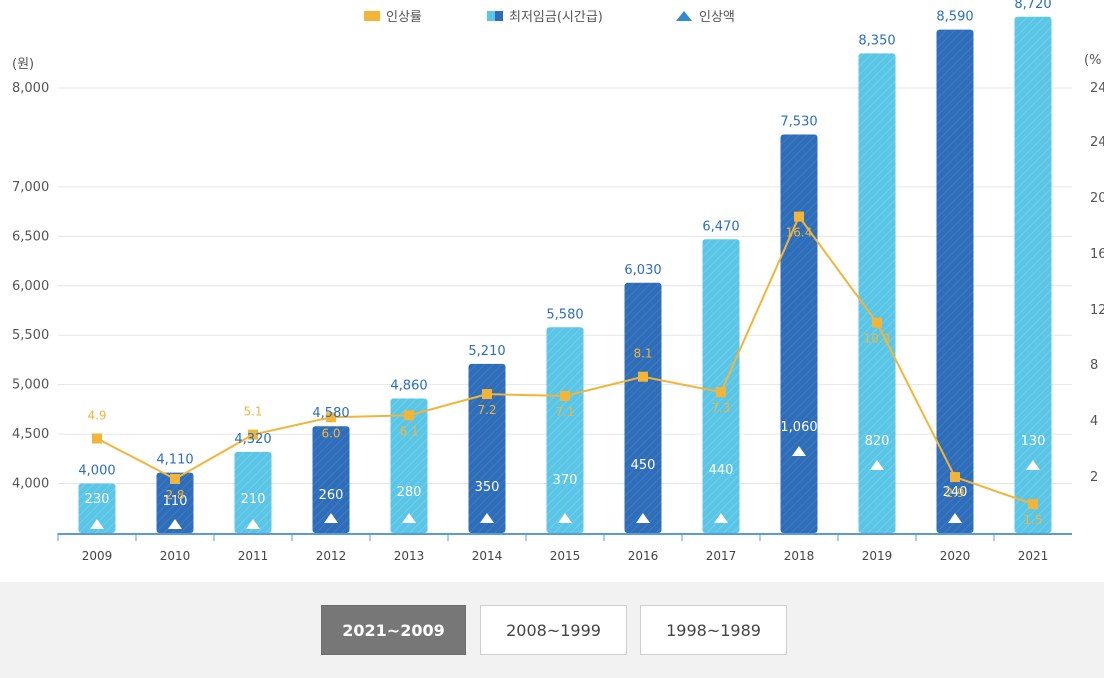 The width and height of the screenshot is (1104, 678). I want to click on y-right-tick-label: 20, so click(1097, 198).